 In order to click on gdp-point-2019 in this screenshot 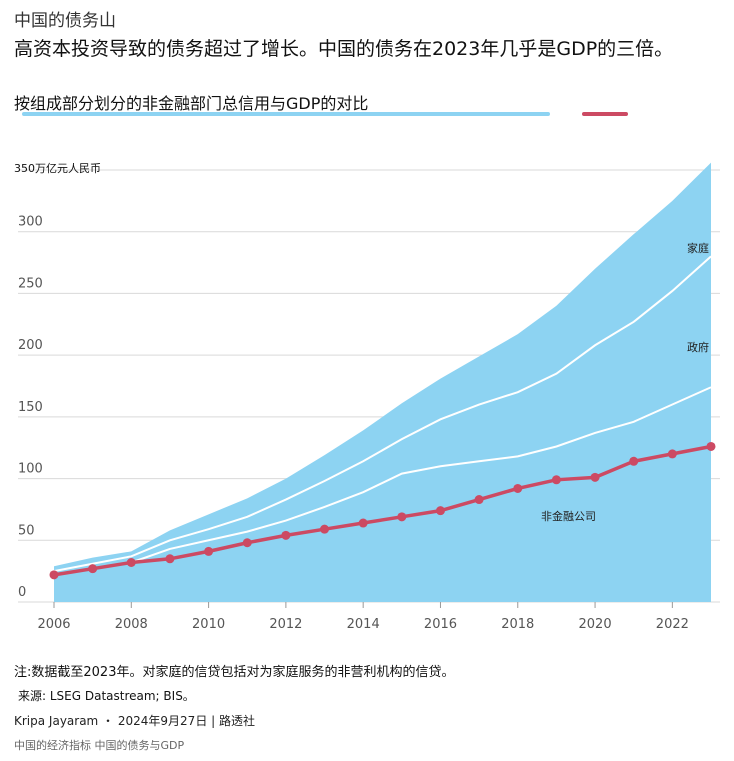, I will do `click(556, 480)`.